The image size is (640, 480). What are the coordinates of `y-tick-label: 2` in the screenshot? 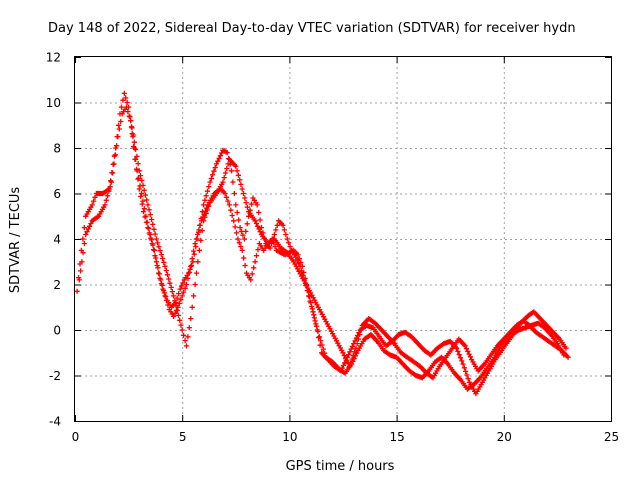 It's located at (57, 285).